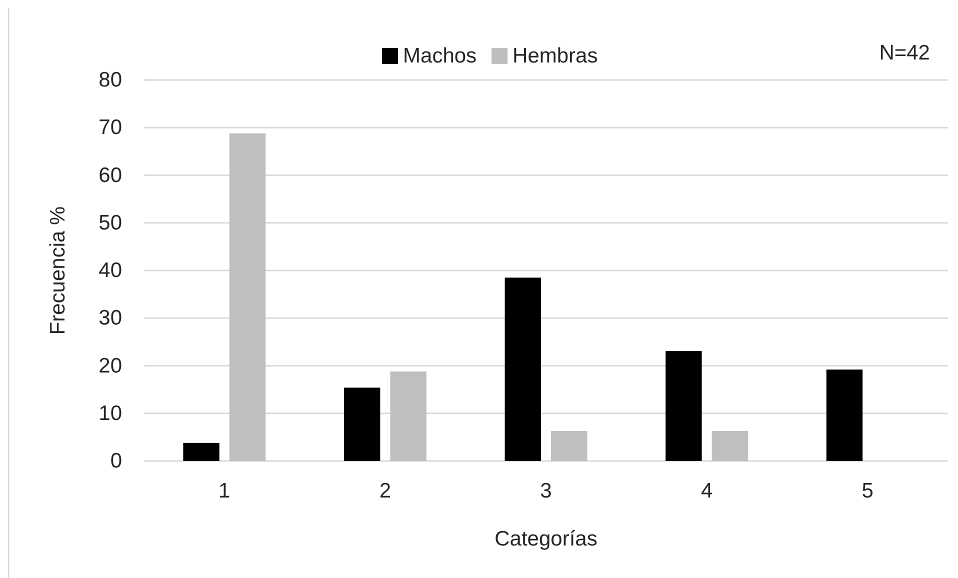  What do you see at coordinates (546, 539) in the screenshot?
I see `x-axis-title: Categorías` at bounding box center [546, 539].